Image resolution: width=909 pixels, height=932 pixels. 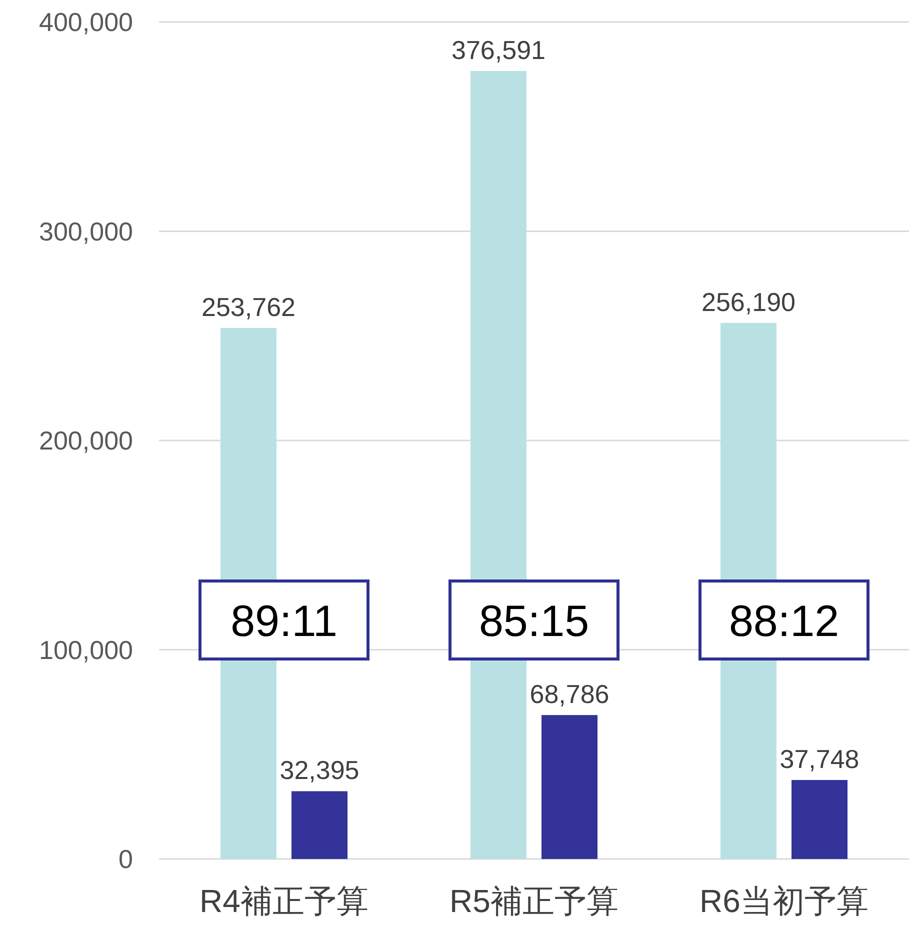 I want to click on y-tick-label: 0, so click(x=125, y=859).